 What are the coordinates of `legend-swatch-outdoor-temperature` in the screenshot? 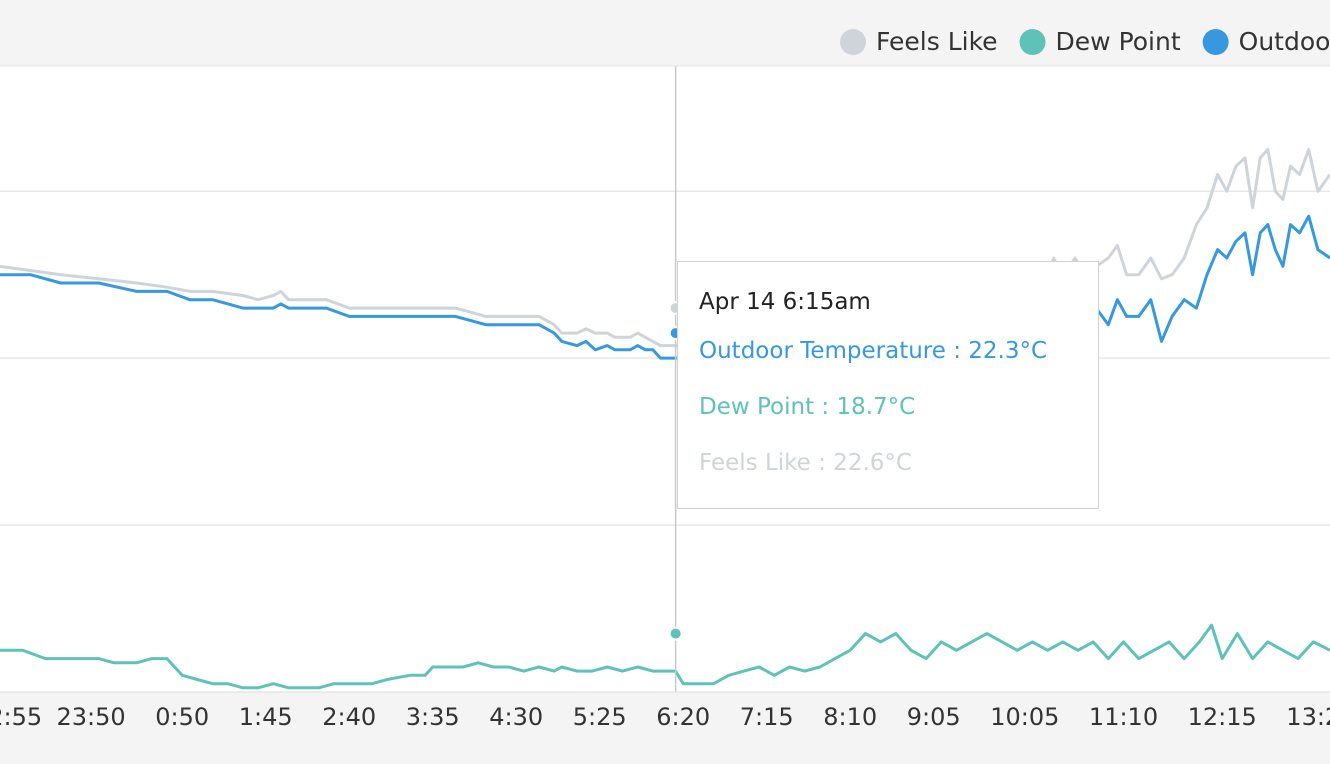 It's located at (1215, 42).